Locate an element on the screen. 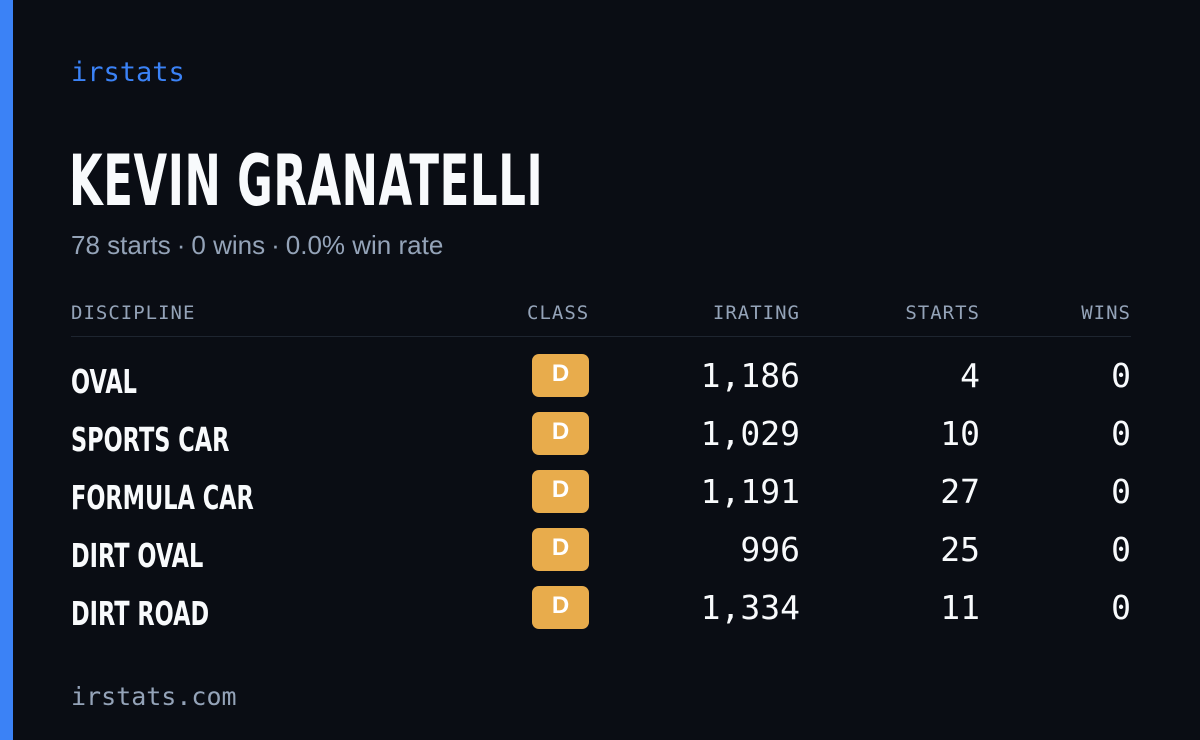 The height and width of the screenshot is (740, 1200). irating-value: 1,029 is located at coordinates (750, 433).